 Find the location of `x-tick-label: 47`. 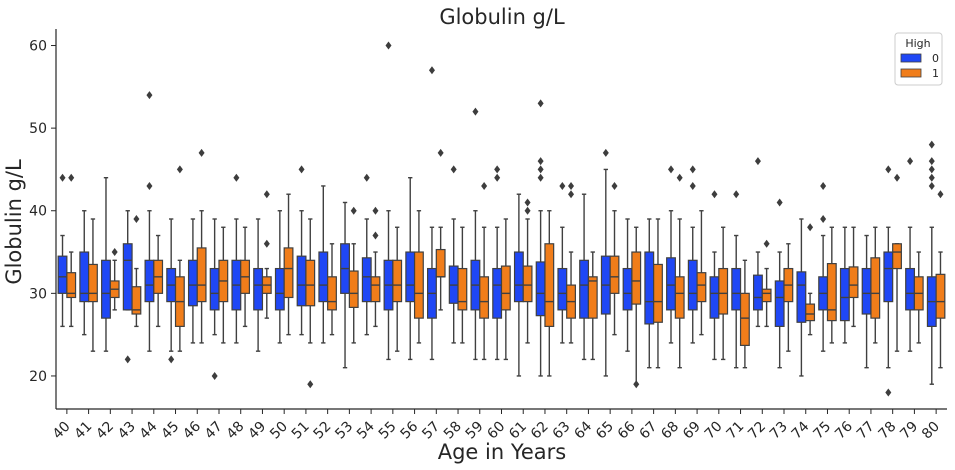

x-tick-label: 47 is located at coordinates (214, 431).